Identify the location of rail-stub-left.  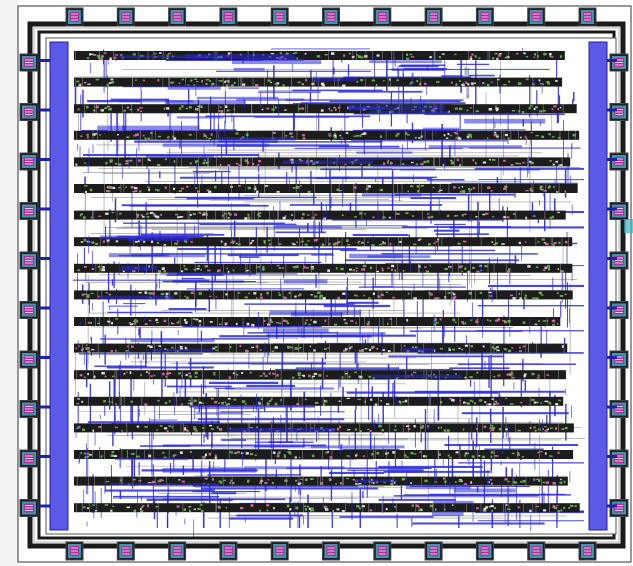
(44, 110).